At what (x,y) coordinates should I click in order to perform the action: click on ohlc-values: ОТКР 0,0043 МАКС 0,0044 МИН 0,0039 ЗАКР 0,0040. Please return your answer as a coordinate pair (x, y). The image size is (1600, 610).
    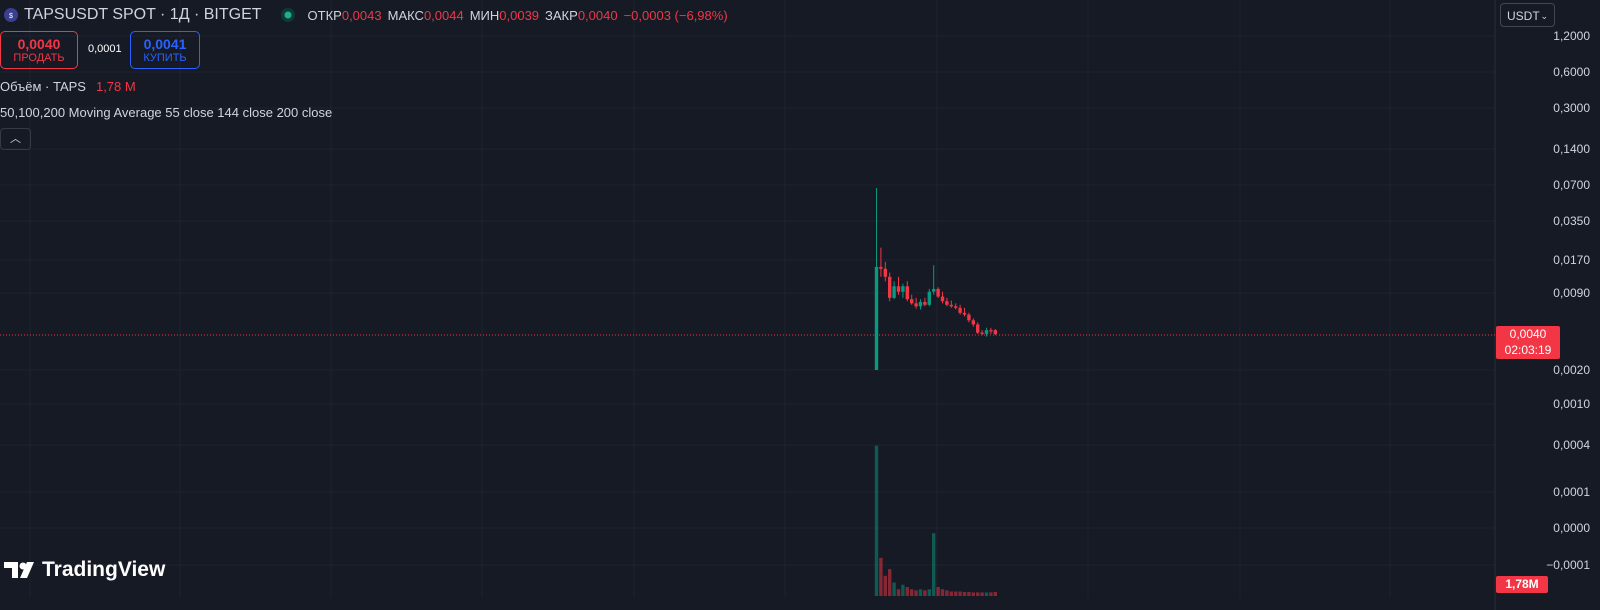
    Looking at the image, I should click on (466, 15).